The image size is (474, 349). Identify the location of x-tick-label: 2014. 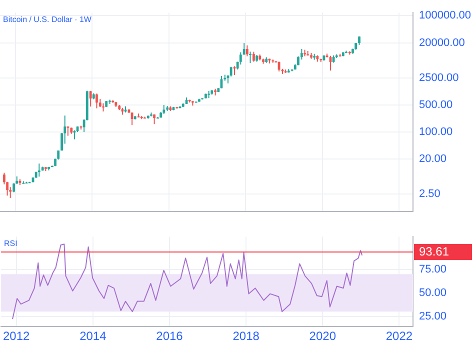
(93, 336).